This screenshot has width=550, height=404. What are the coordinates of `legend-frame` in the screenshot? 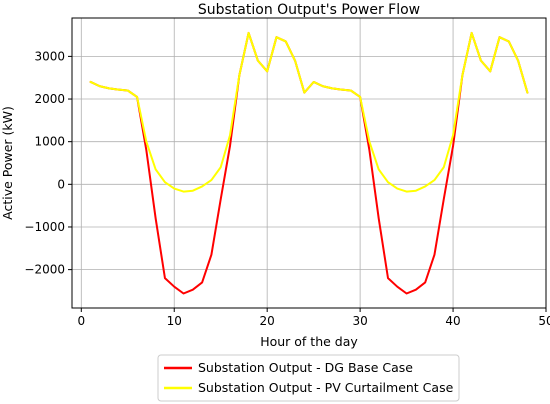 It's located at (308, 378).